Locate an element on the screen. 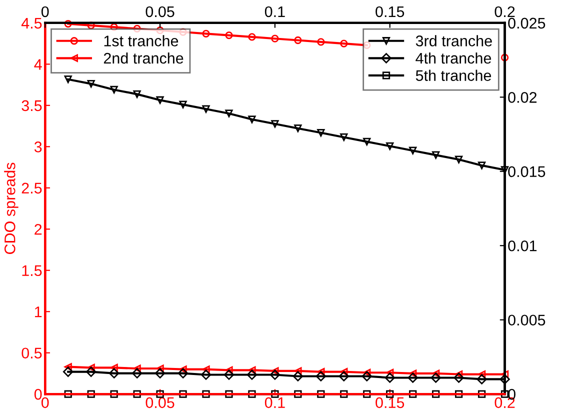 The image size is (564, 417). legend-label: 2nd tranche is located at coordinates (144, 58).